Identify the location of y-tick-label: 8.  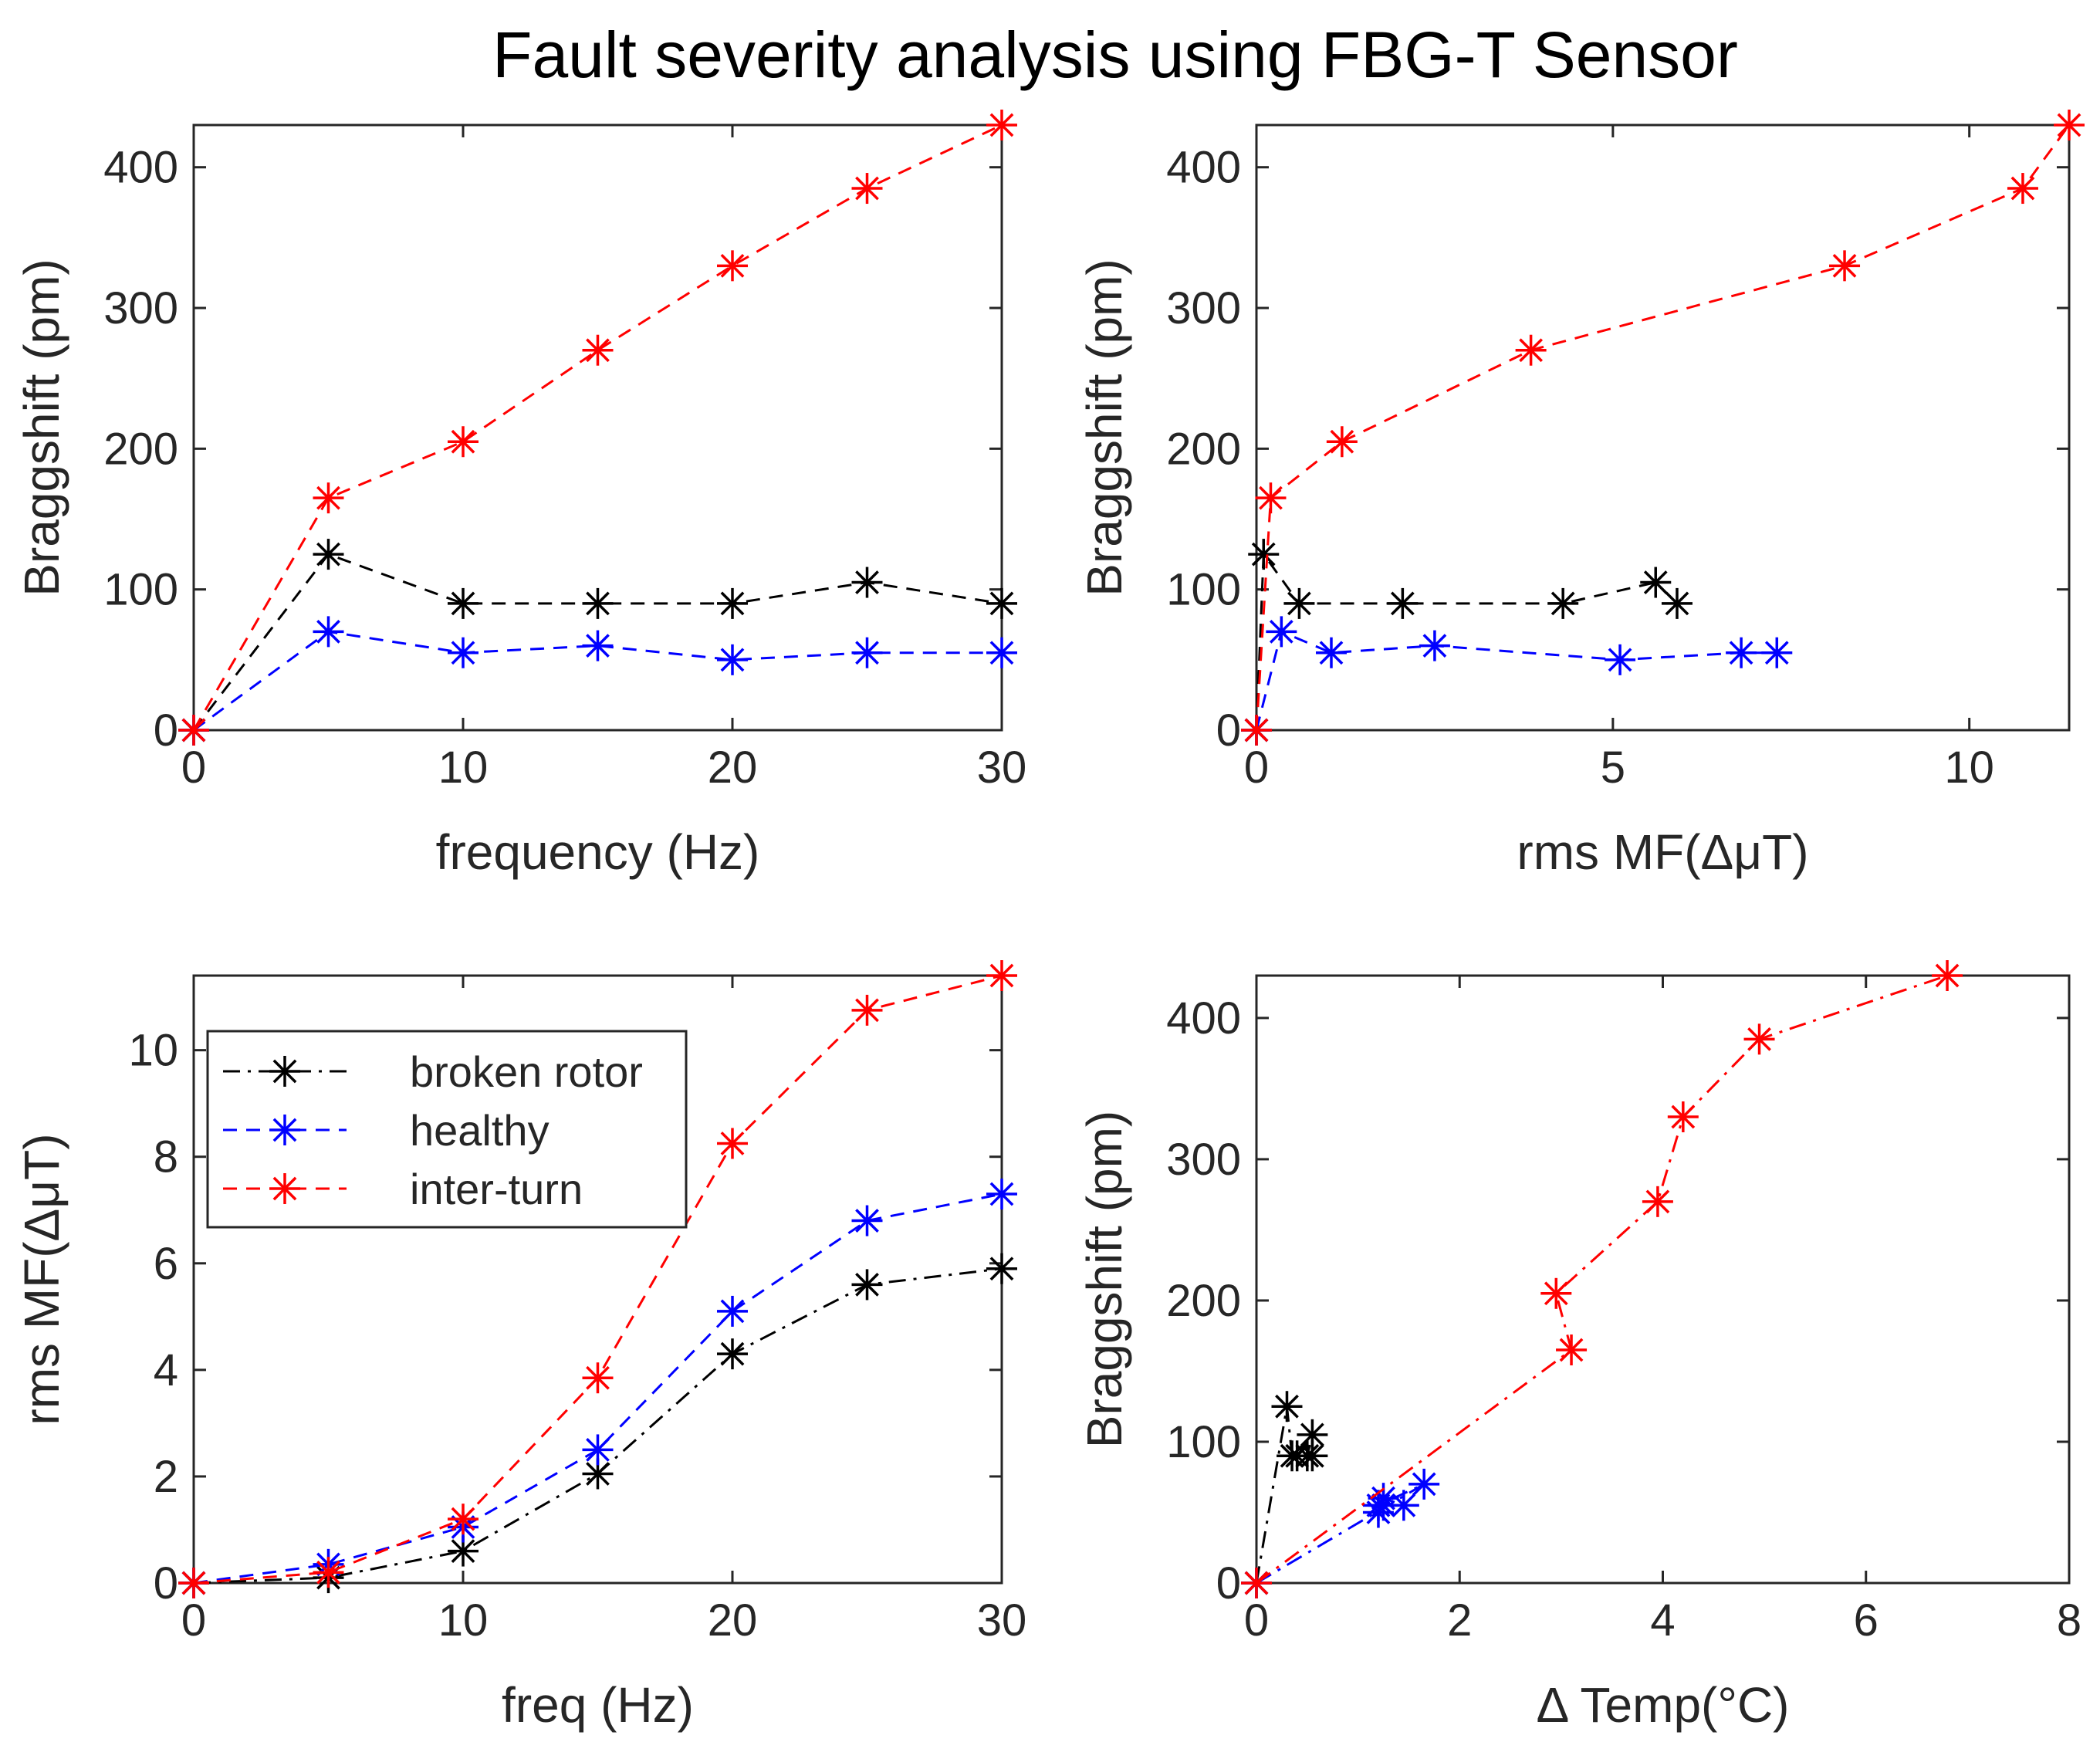
(166, 1157).